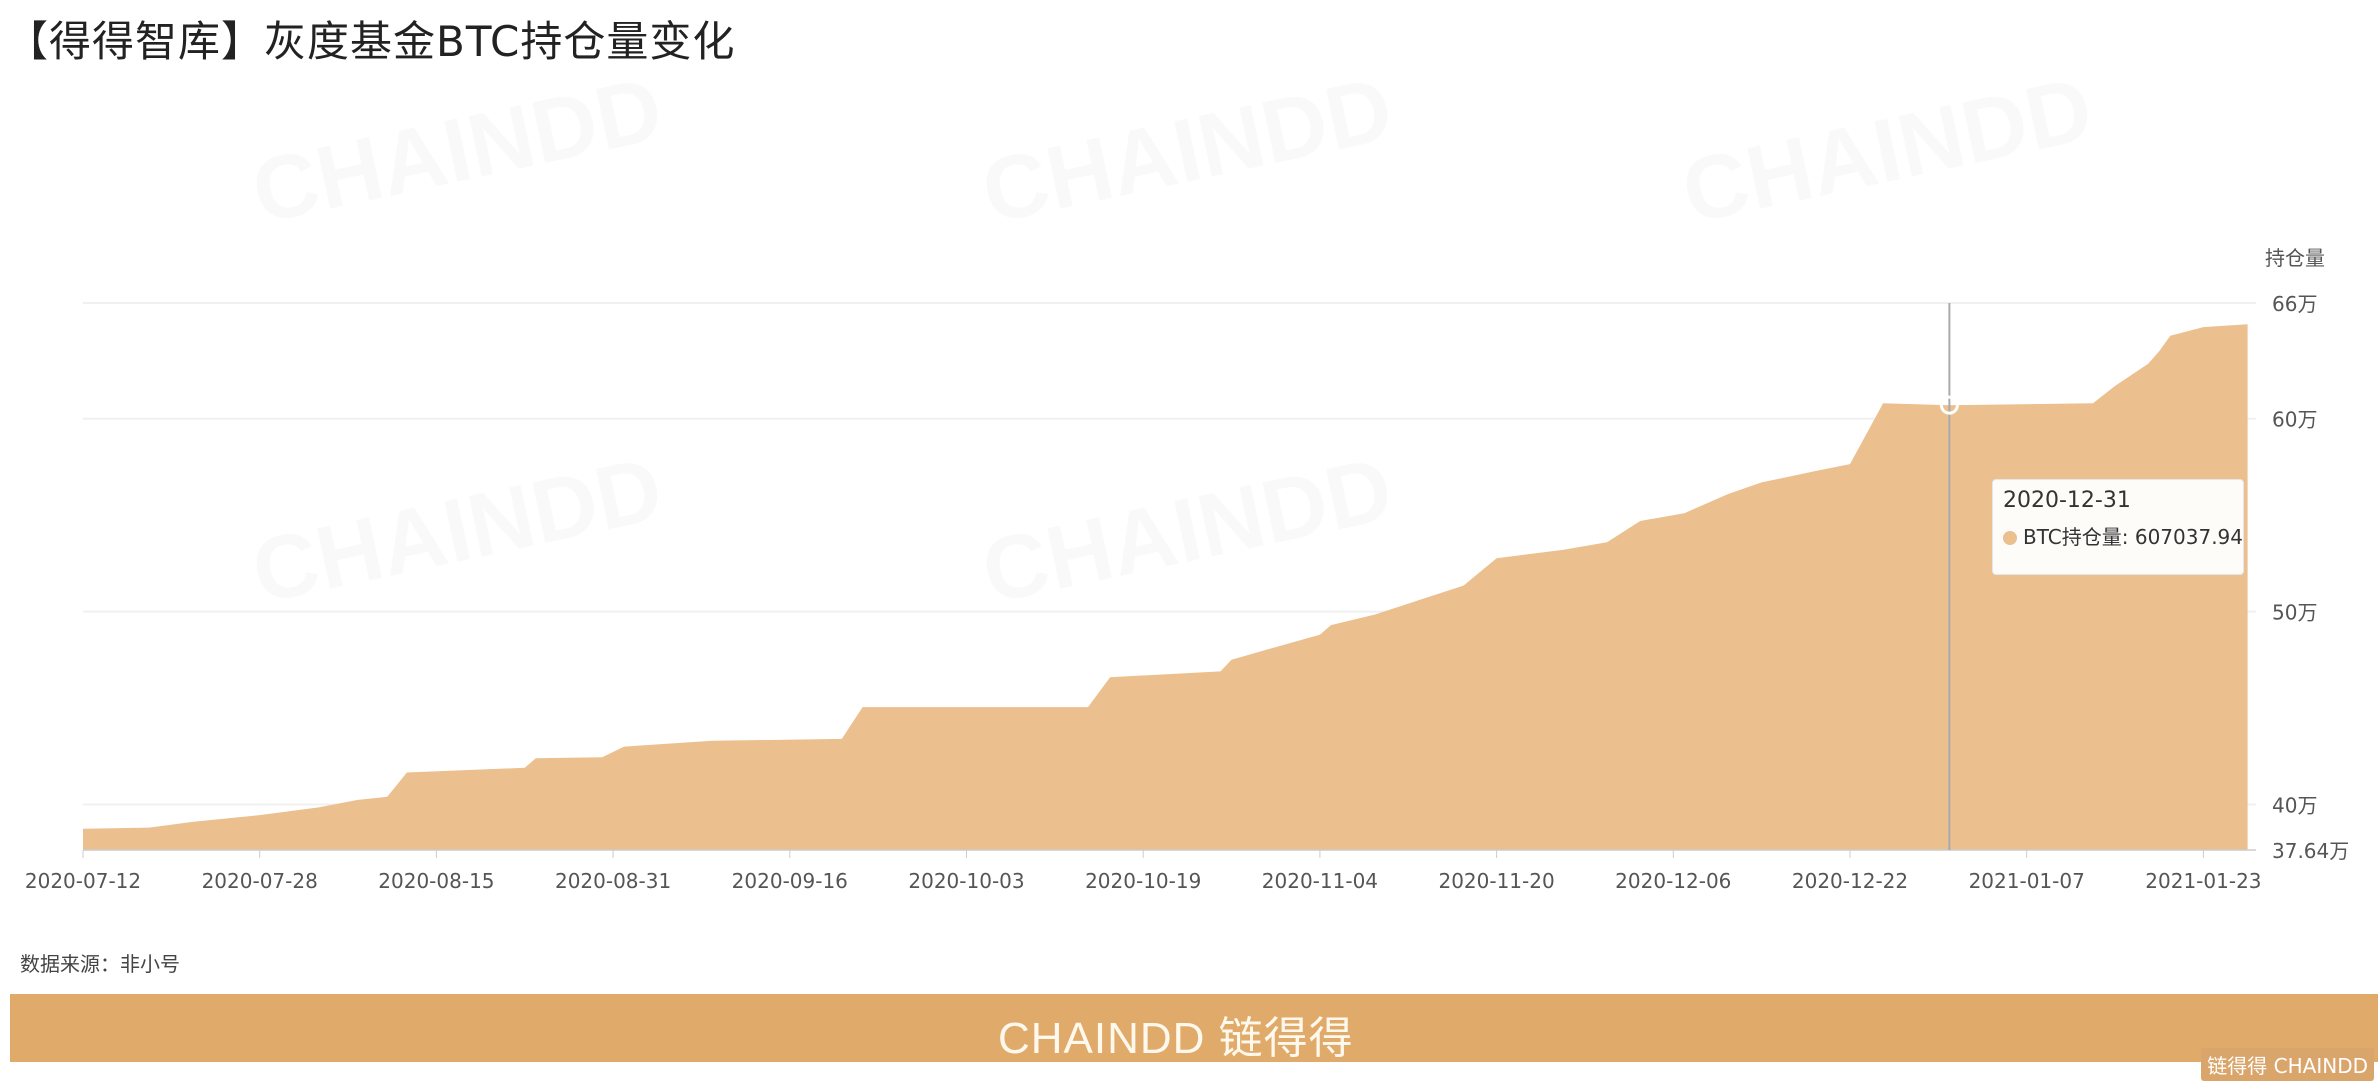 This screenshot has height=1081, width=2378. I want to click on y-tick-label: 40万, so click(2294, 805).